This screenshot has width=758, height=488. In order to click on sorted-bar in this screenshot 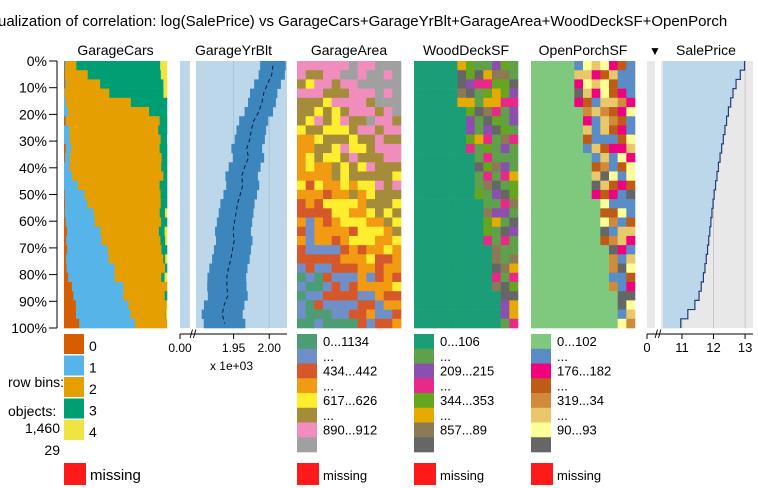, I will do `click(682, 286)`.